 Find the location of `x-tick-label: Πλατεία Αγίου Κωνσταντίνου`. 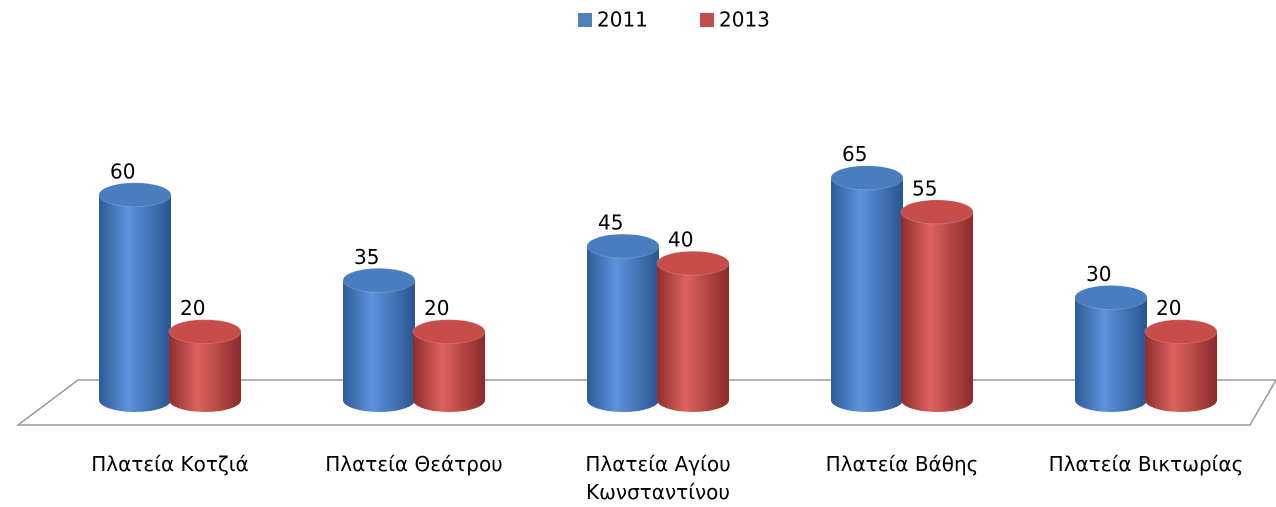

x-tick-label: Πλατεία Αγίου Κωνσταντίνου is located at coordinates (658, 478).